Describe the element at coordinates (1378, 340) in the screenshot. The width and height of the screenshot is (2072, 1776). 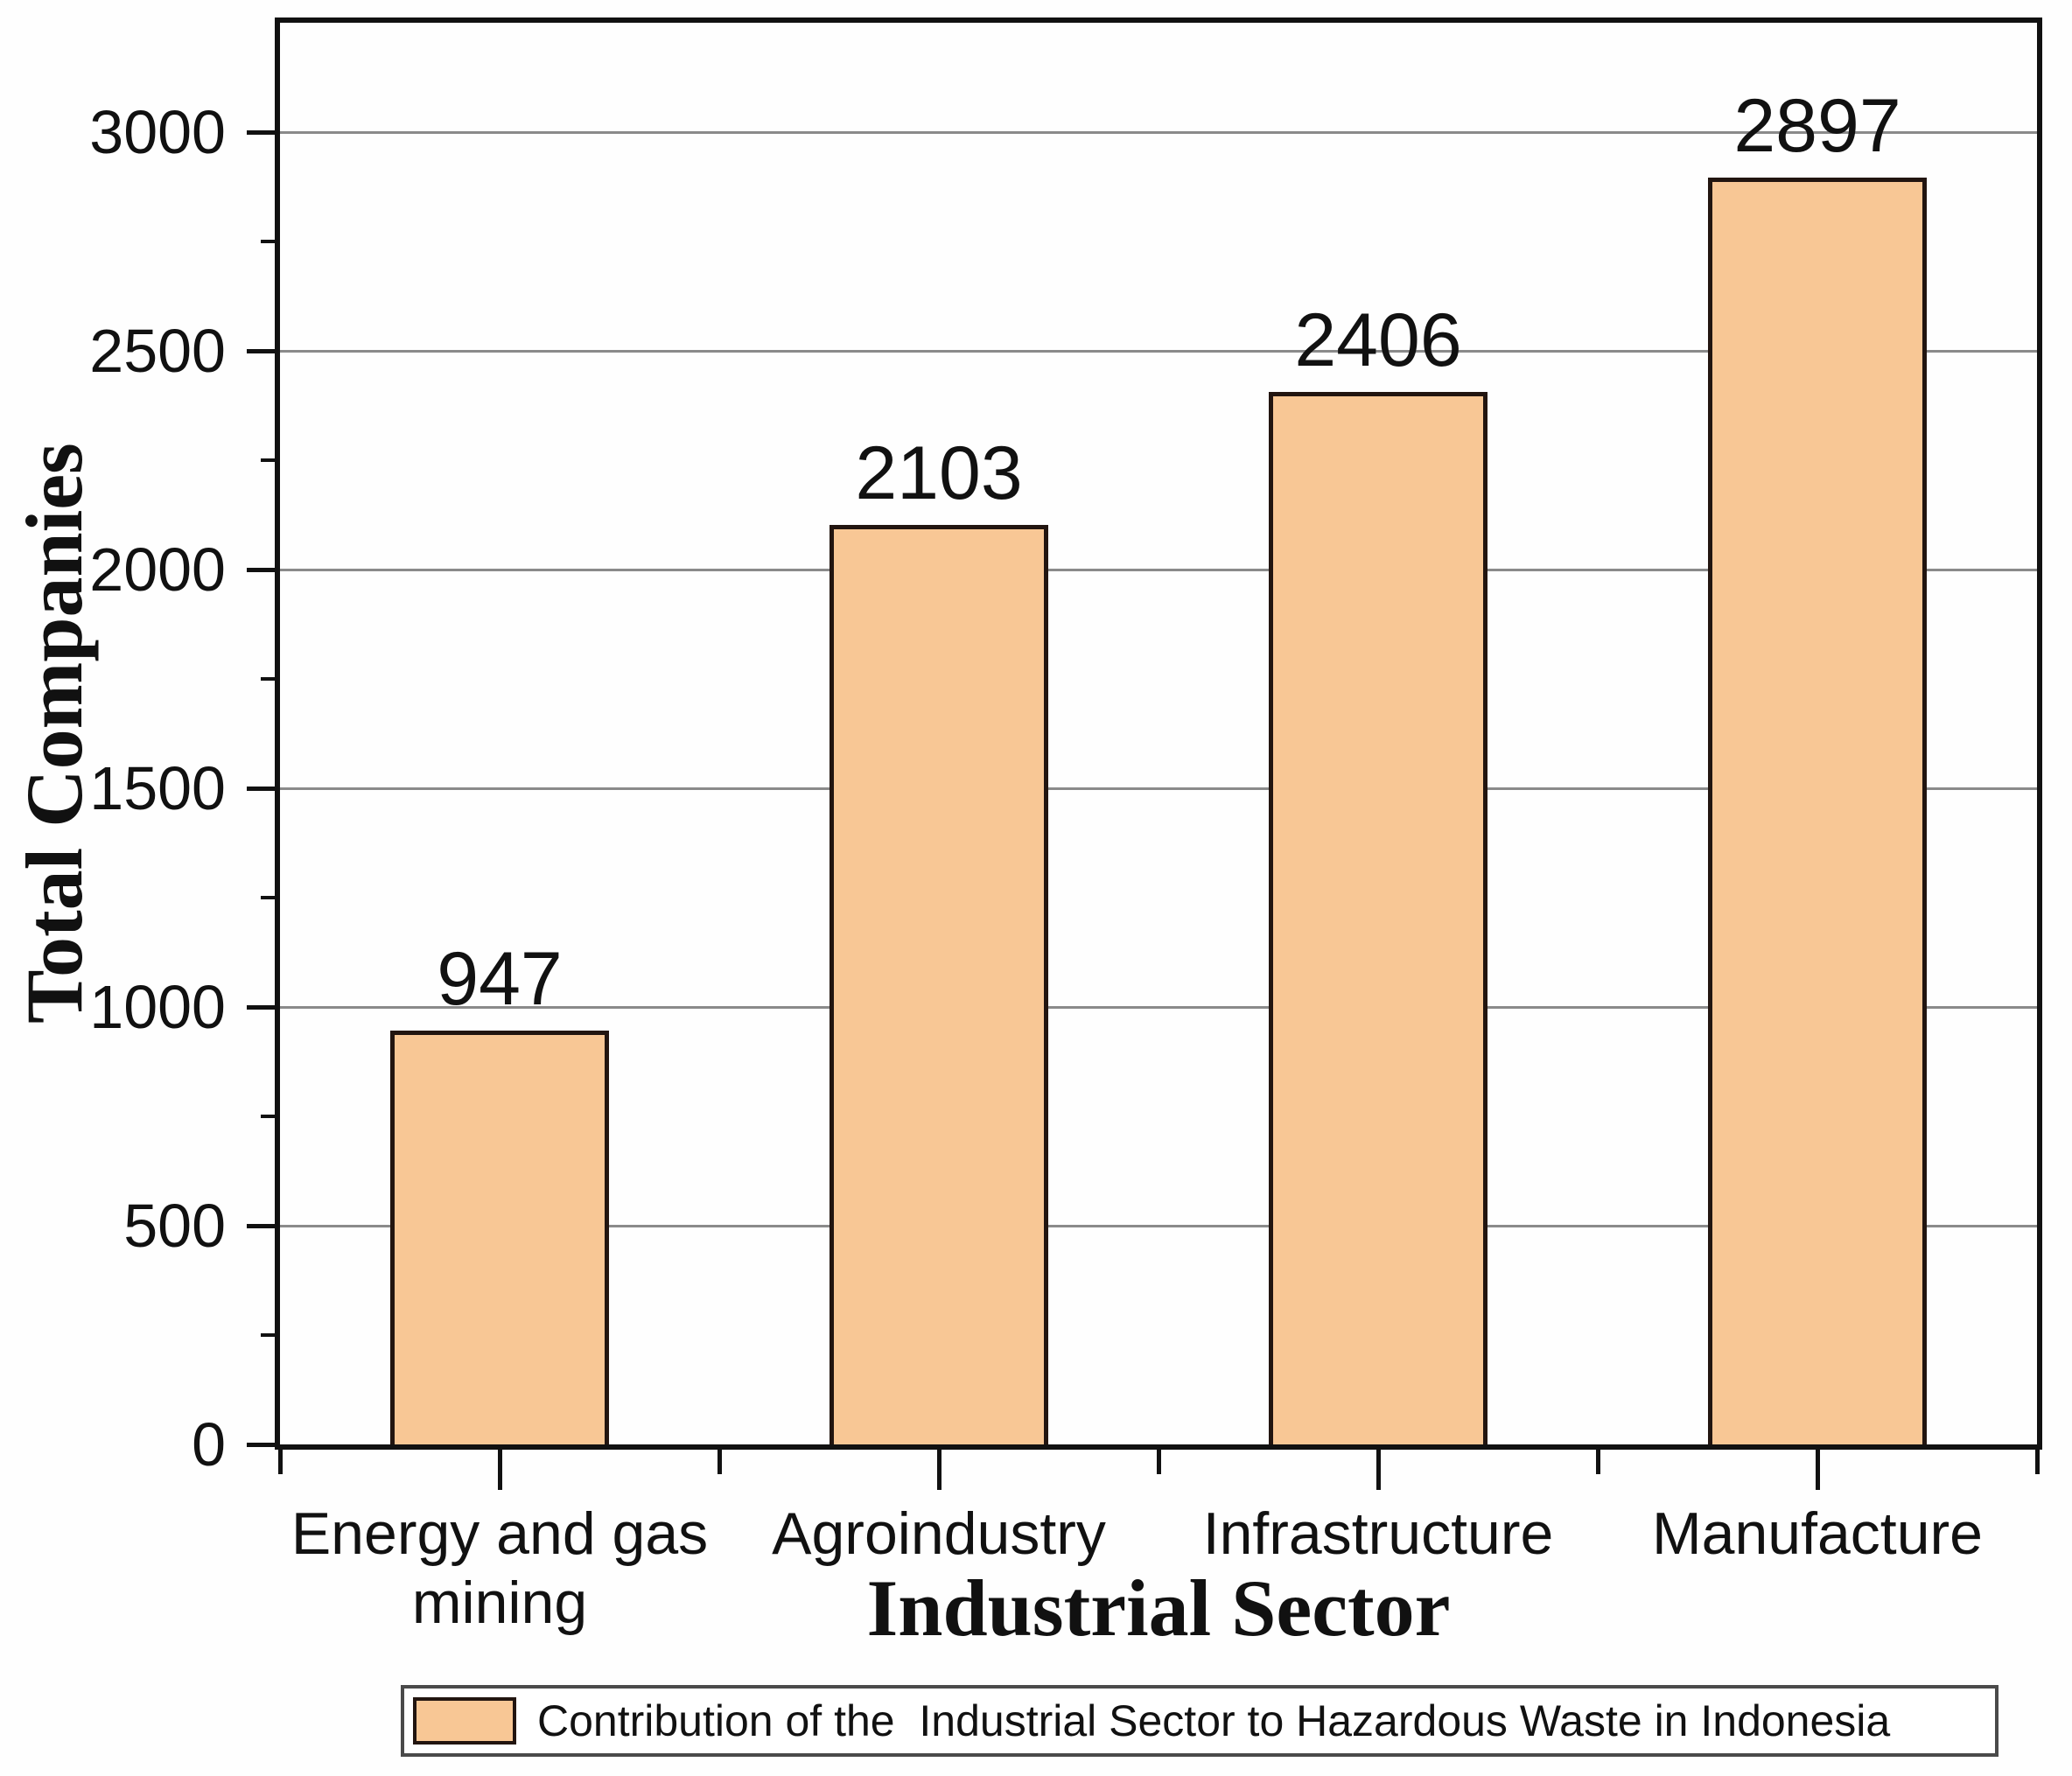
I see `bar-value-label: 2406` at that location.